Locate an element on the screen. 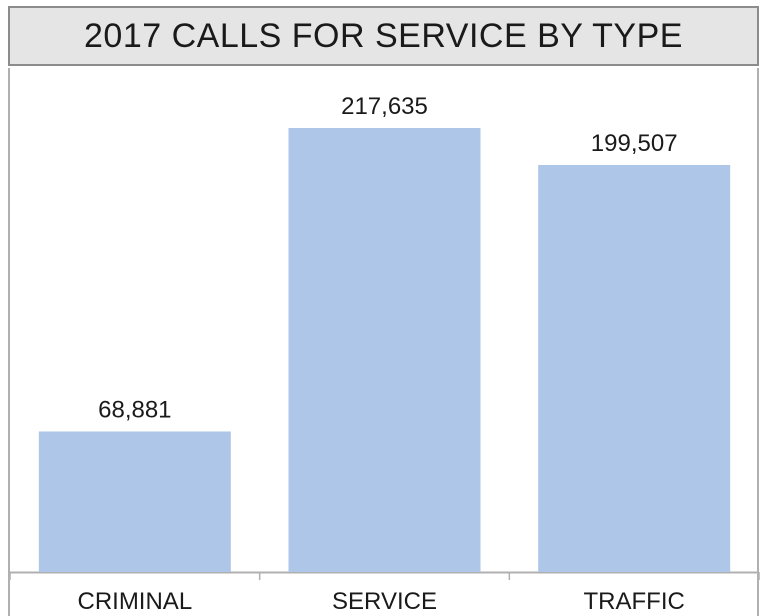 Image resolution: width=765 pixels, height=616 pixels. data-label-service: 217,635 is located at coordinates (384, 106).